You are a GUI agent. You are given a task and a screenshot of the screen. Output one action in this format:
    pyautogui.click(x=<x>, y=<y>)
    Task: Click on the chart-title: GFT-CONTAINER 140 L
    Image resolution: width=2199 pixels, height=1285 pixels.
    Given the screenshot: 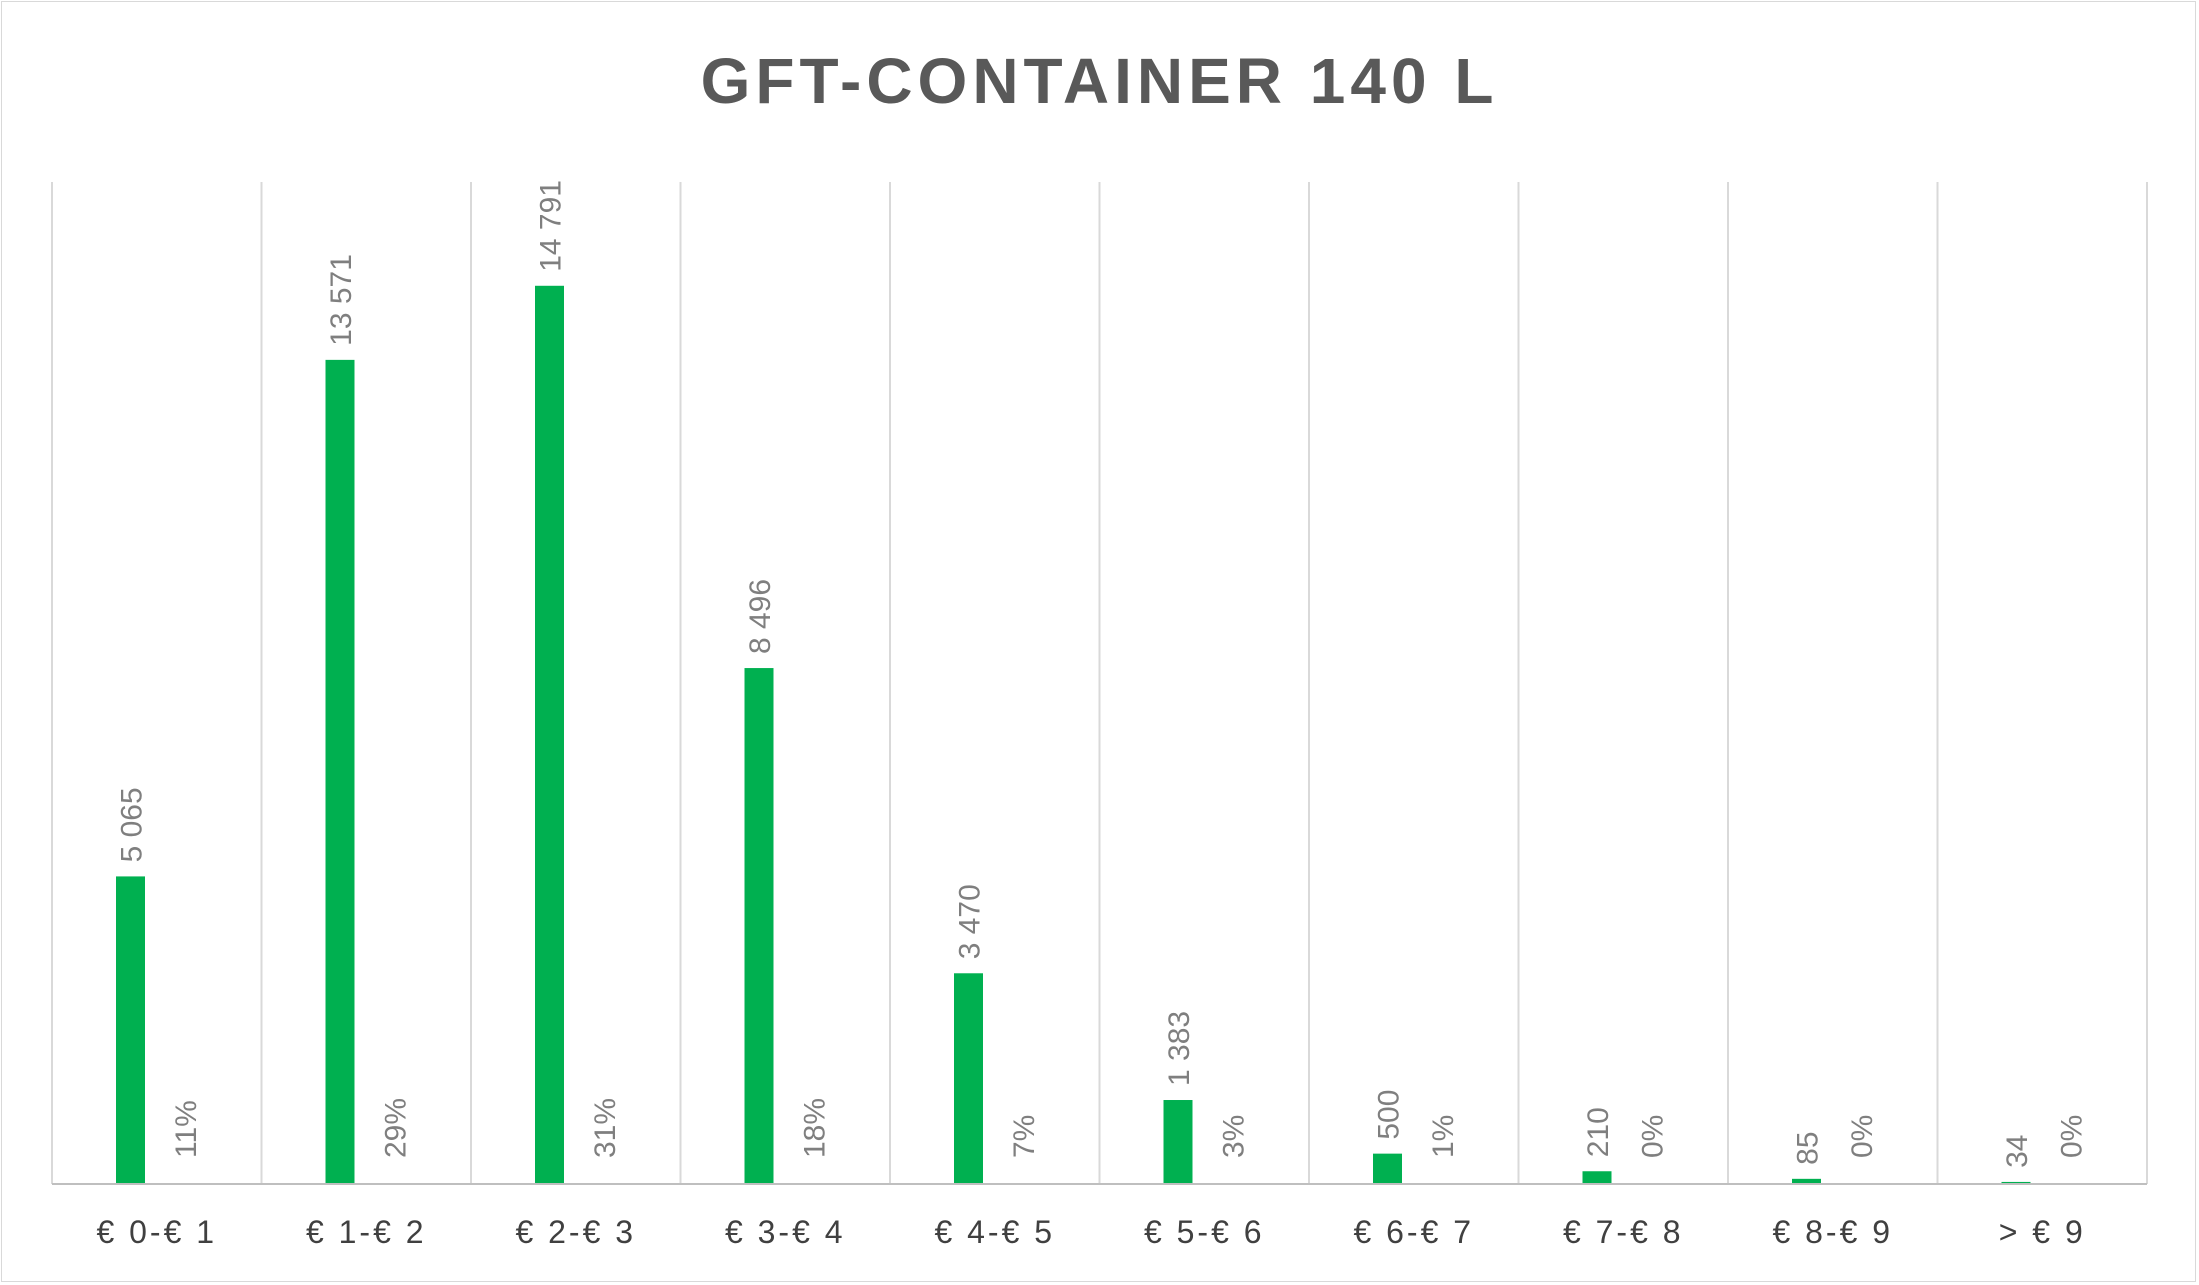 What is the action you would take?
    pyautogui.click(x=1099, y=81)
    